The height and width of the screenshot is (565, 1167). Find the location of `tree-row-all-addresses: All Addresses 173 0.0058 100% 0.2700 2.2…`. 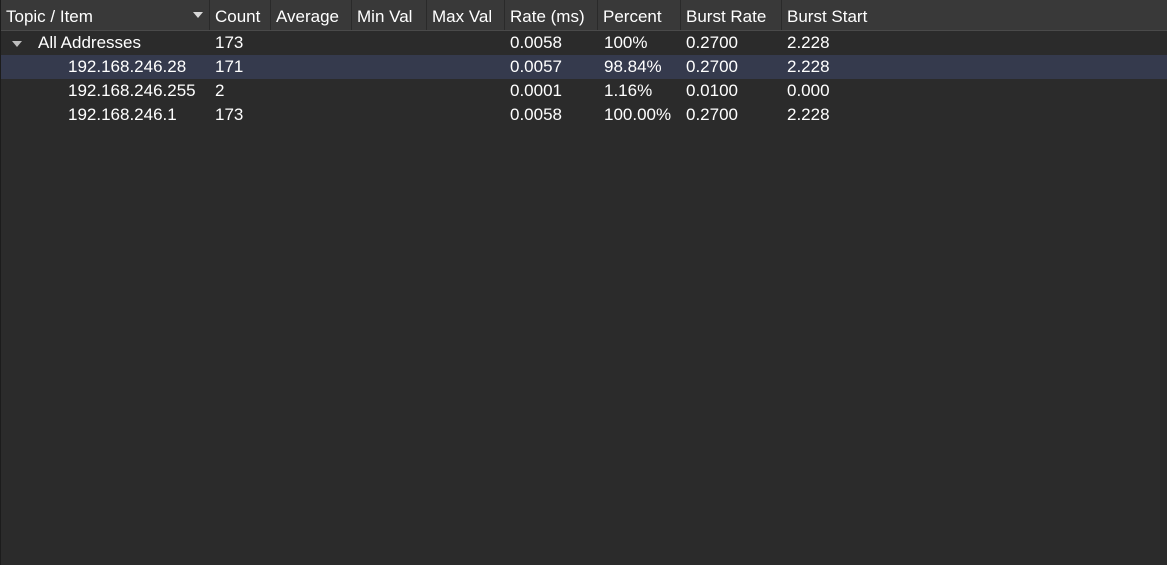

tree-row-all-addresses: All Addresses 173 0.0058 100% 0.2700 2.2… is located at coordinates (584, 43).